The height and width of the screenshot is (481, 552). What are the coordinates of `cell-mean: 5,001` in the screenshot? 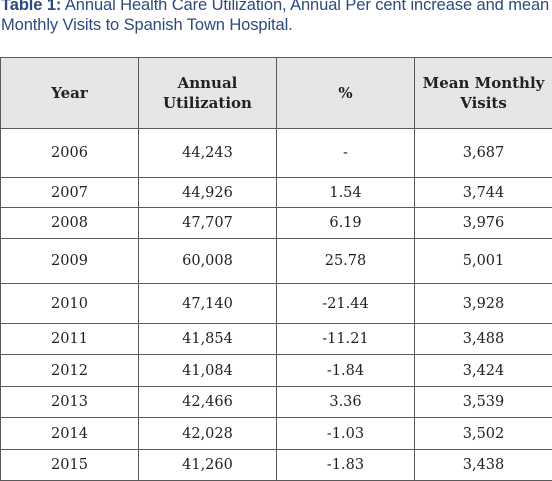 It's located at (483, 261).